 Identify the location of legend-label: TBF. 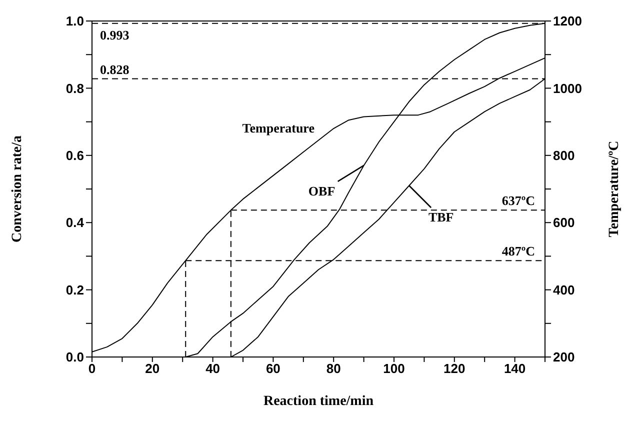
(441, 217).